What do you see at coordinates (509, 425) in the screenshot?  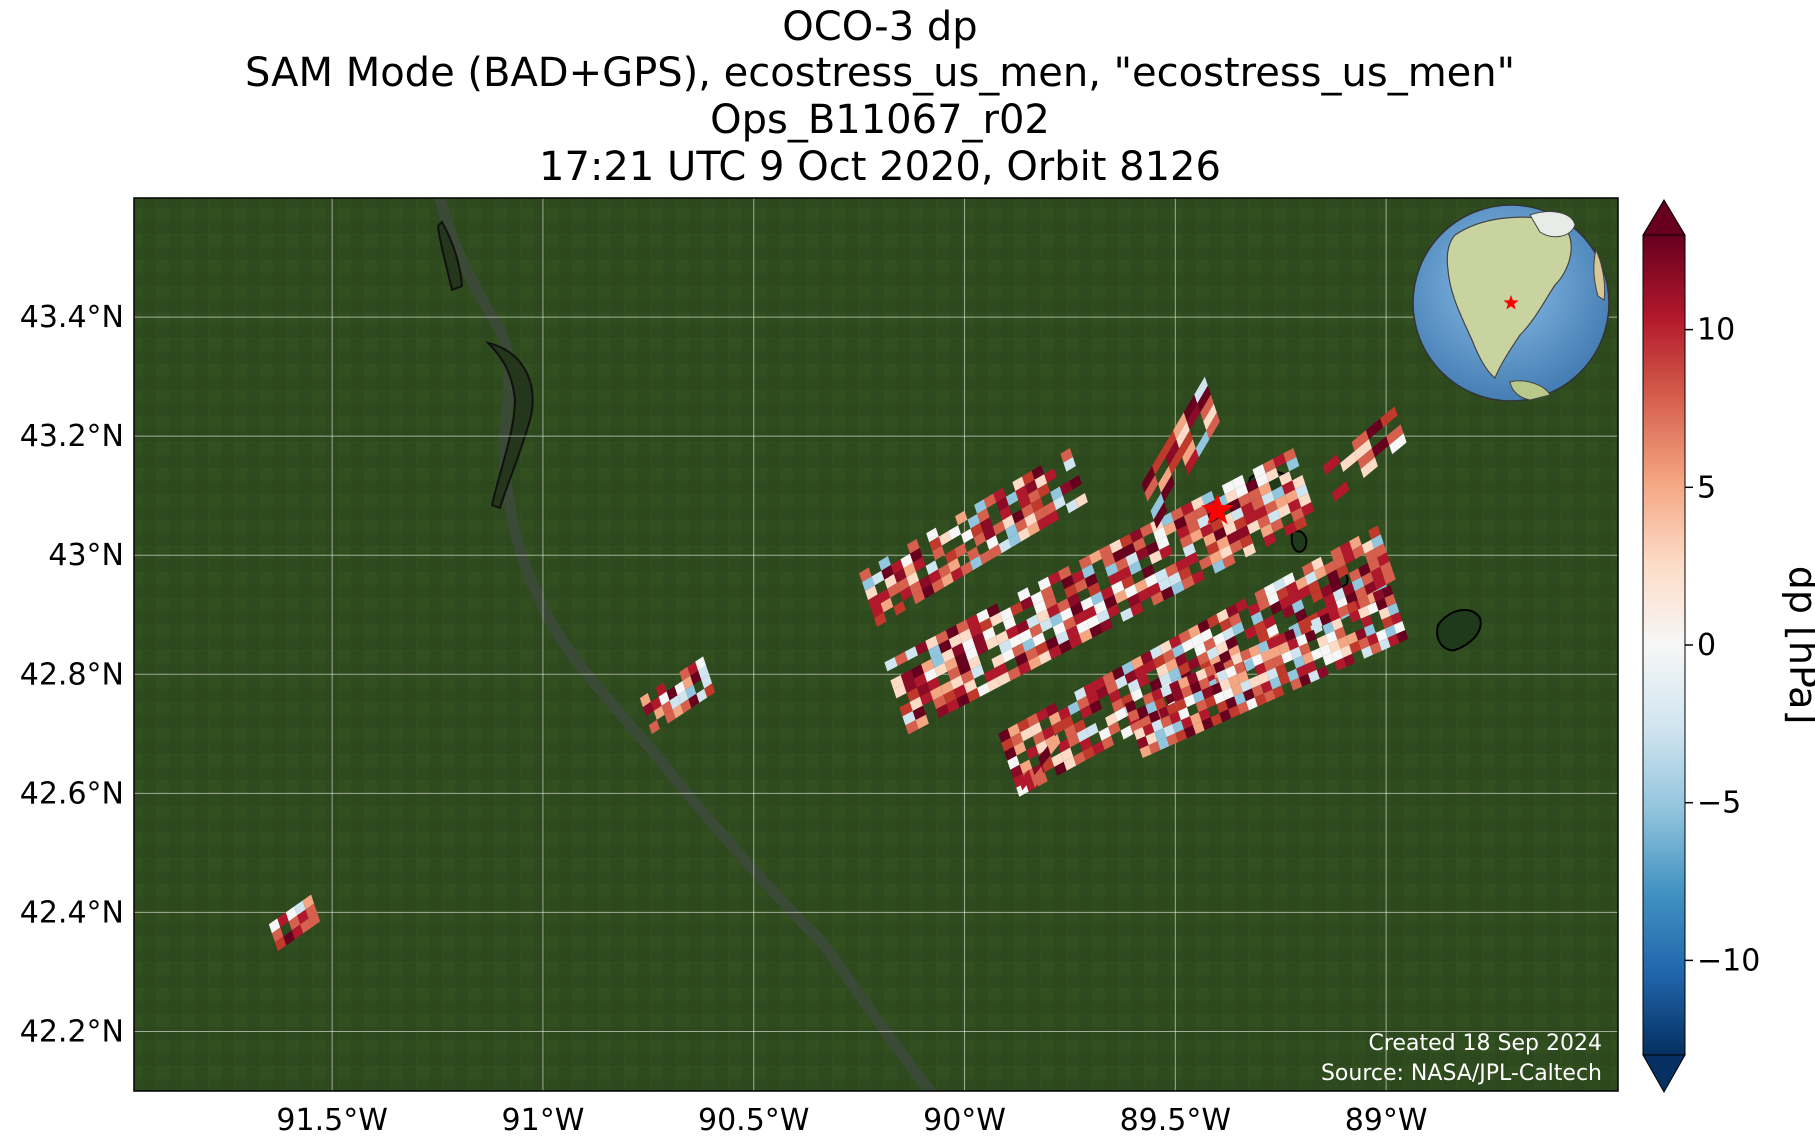 I see `river-pool-outline` at bounding box center [509, 425].